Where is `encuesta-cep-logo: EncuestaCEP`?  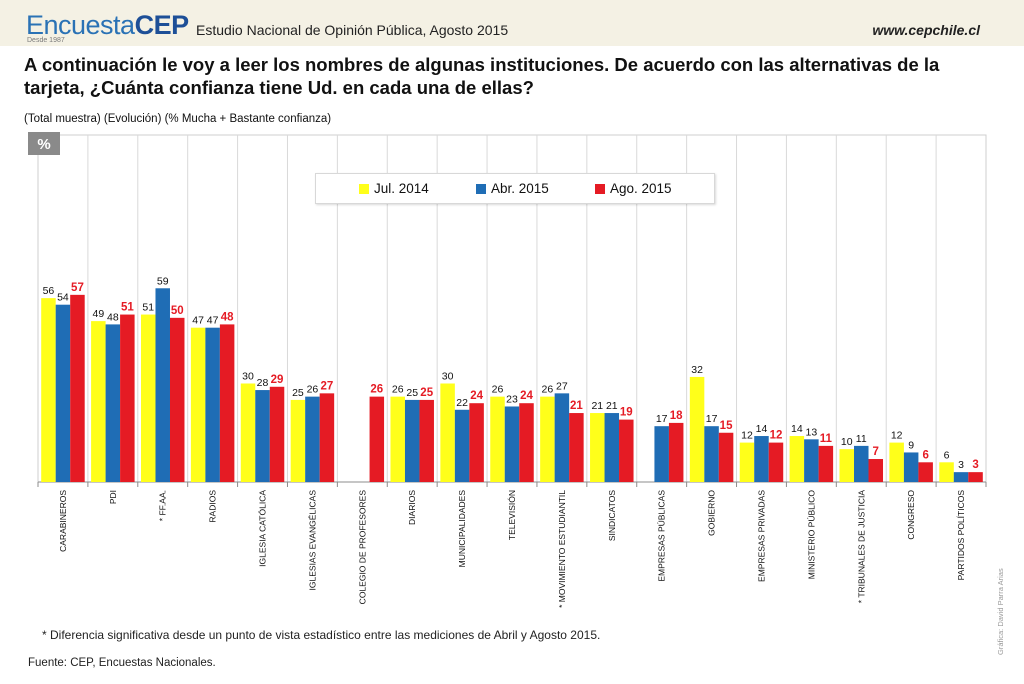
encuesta-cep-logo: EncuestaCEP is located at coordinates (107, 25).